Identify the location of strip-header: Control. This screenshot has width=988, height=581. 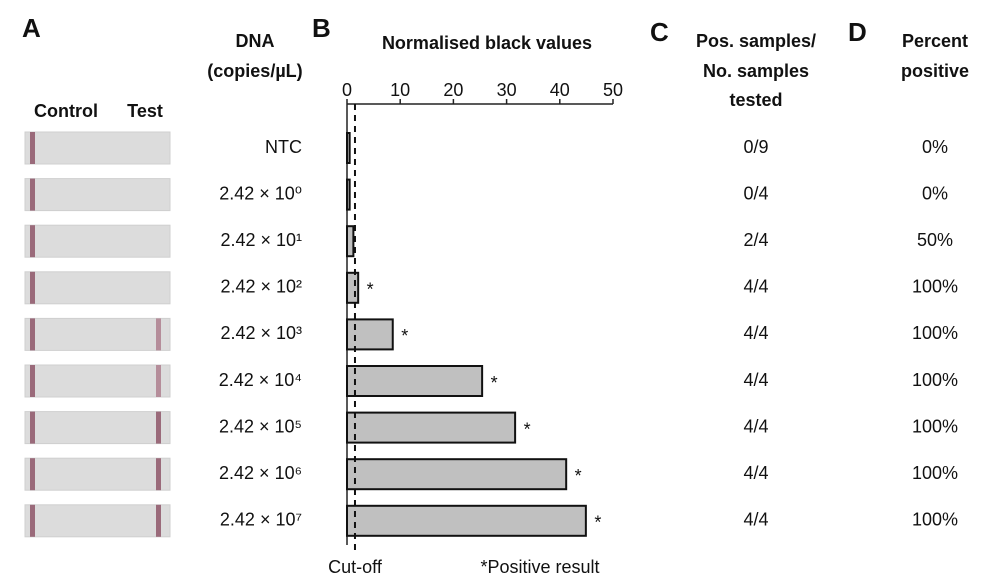
(66, 111).